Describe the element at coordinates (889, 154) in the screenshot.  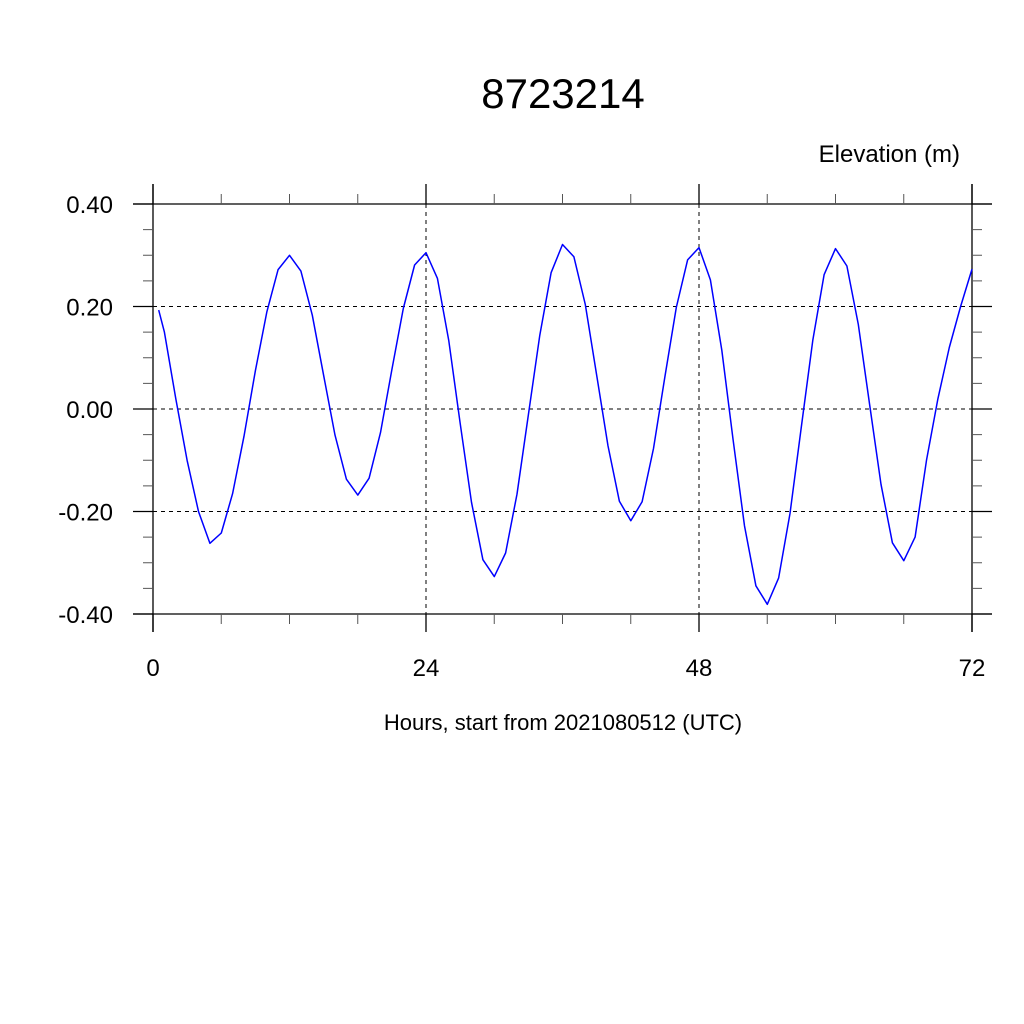
I see `chart-subtitle: Elevation (m)` at that location.